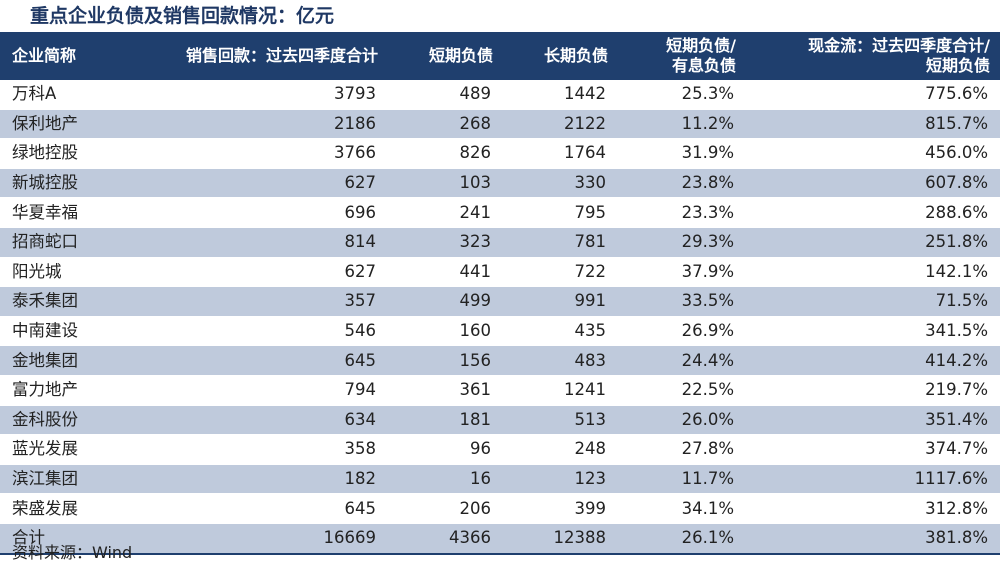 The width and height of the screenshot is (1000, 570). Describe the element at coordinates (445, 183) in the screenshot. I see `value-cell: 103` at that location.